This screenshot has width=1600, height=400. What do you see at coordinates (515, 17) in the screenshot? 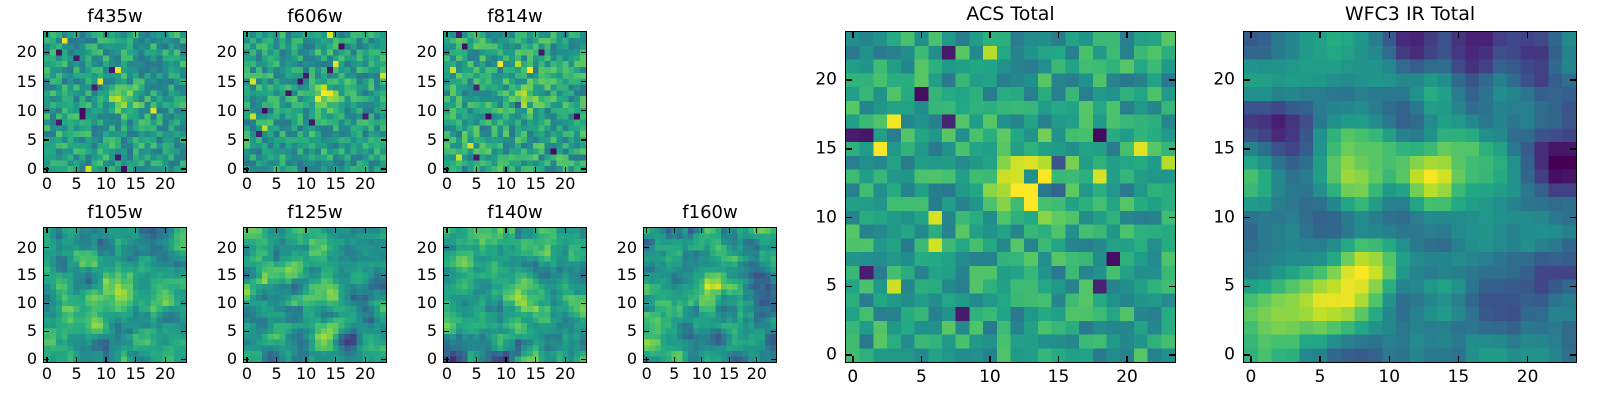
I see `panel-title: f814w` at bounding box center [515, 17].